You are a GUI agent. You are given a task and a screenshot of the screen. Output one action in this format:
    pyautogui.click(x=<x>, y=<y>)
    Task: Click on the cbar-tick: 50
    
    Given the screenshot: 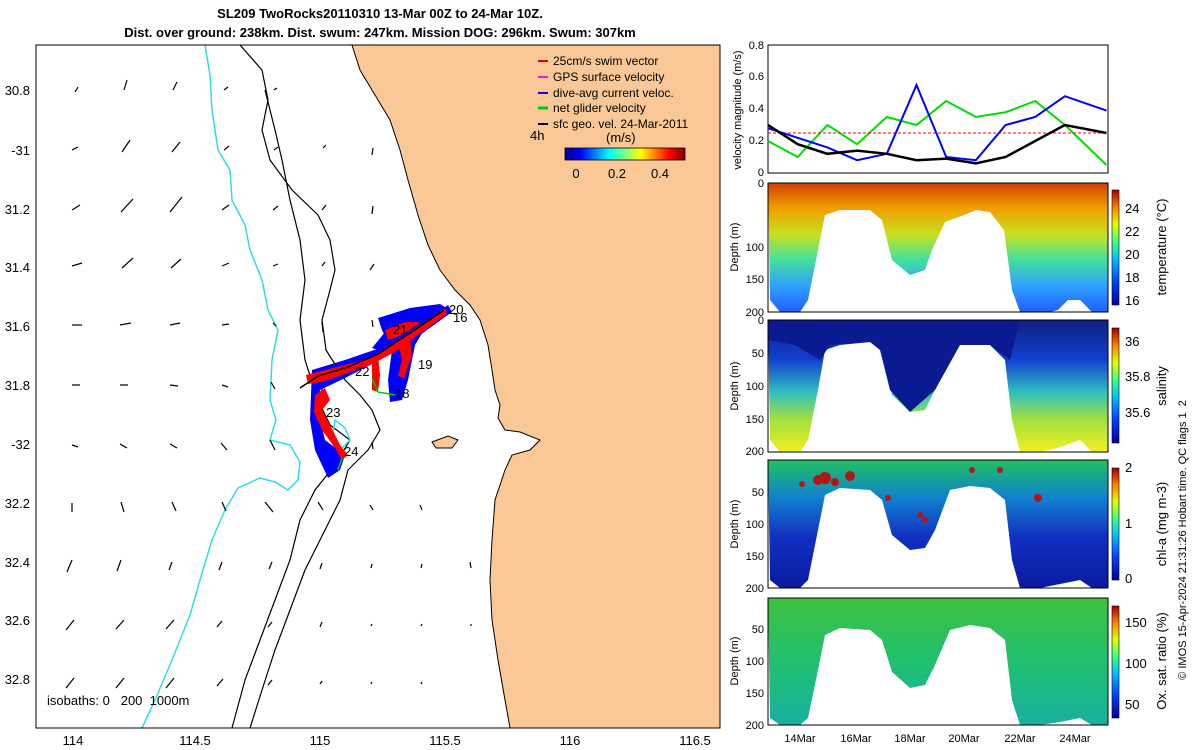 What is the action you would take?
    pyautogui.click(x=1132, y=704)
    